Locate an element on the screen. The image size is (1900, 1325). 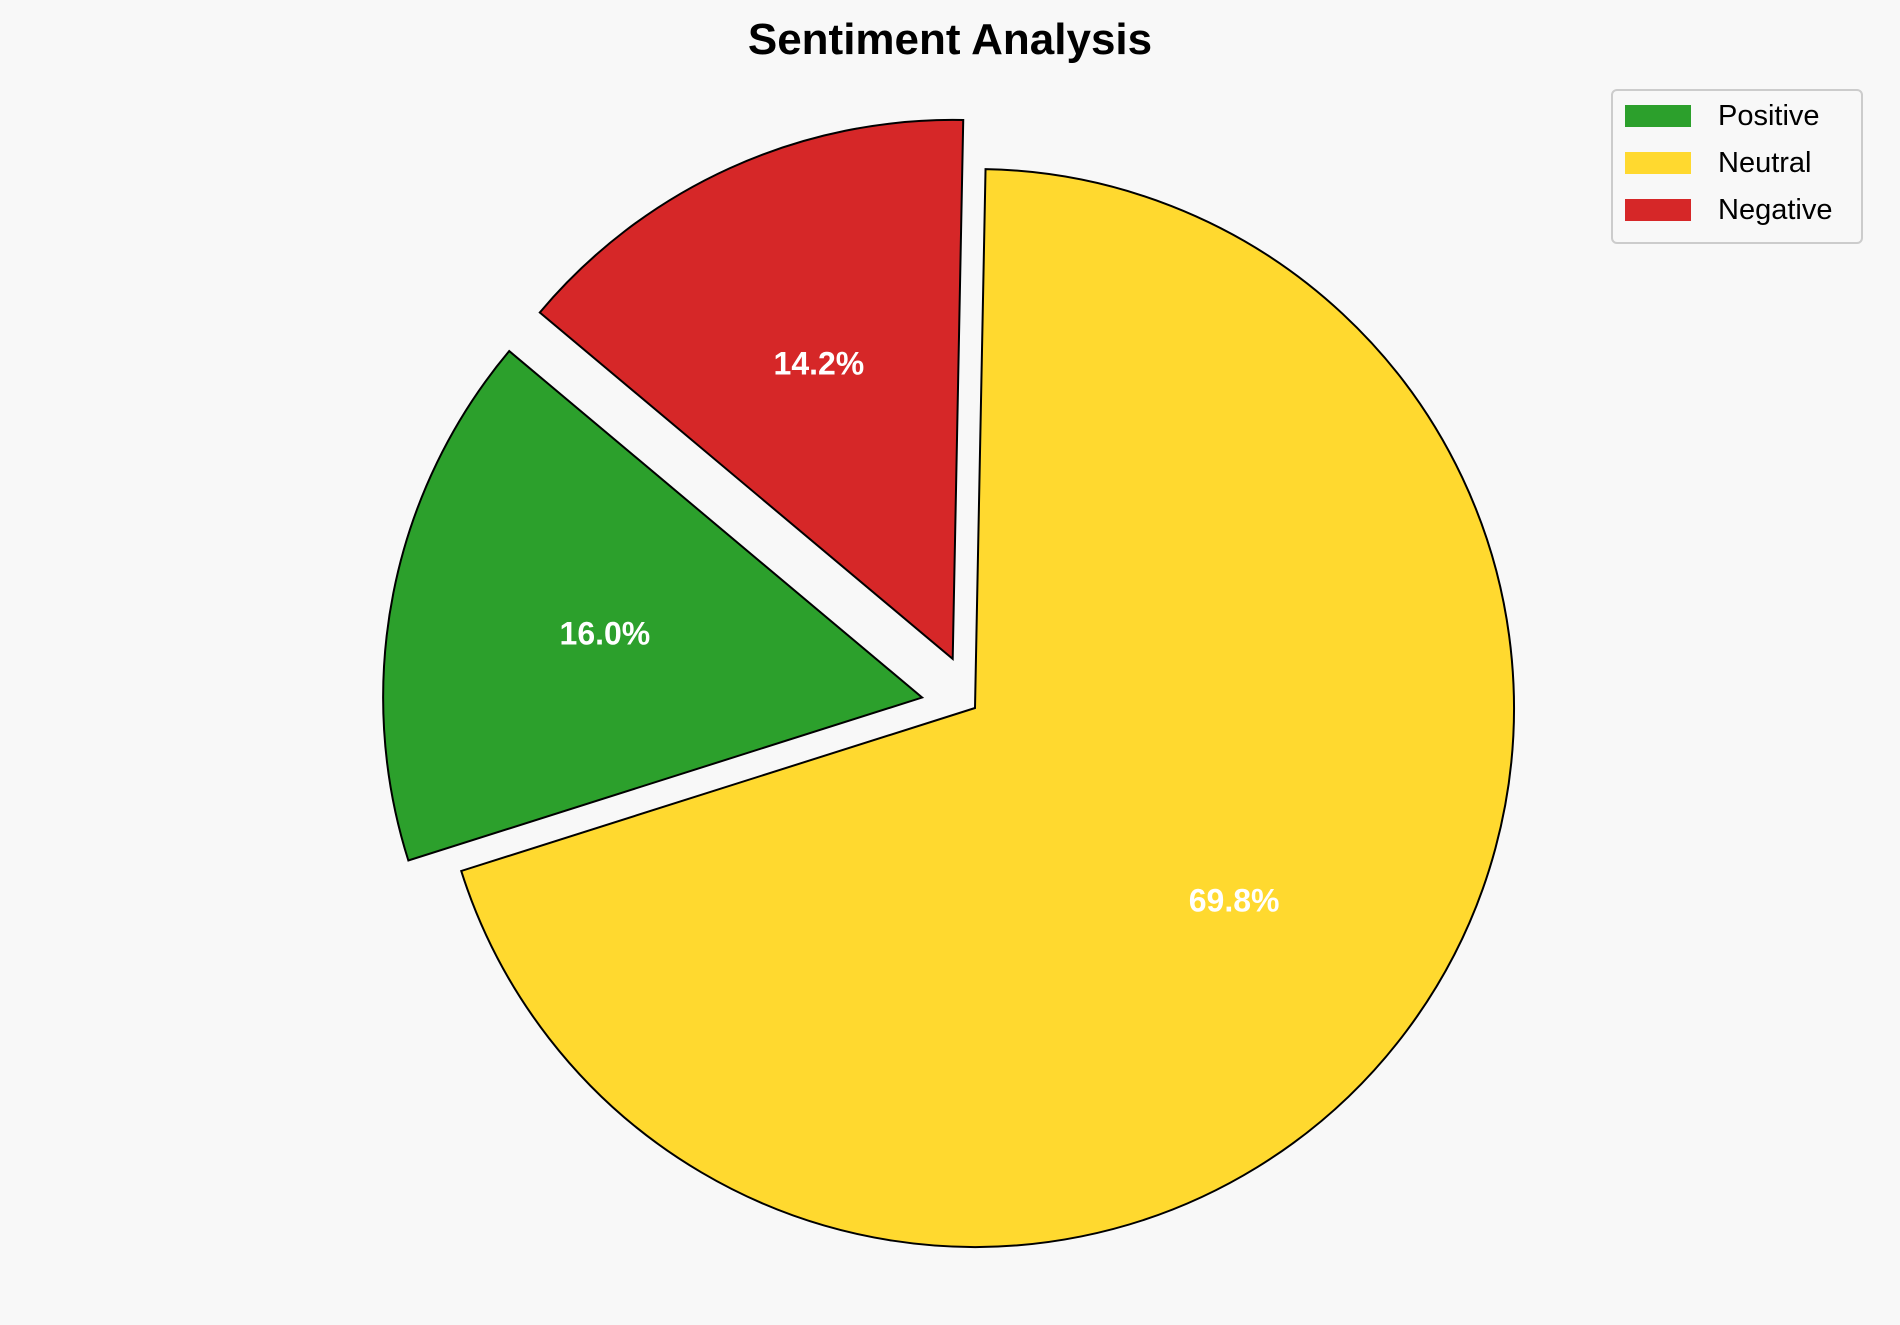
legend: Positive Neutral Negative is located at coordinates (1737, 166).